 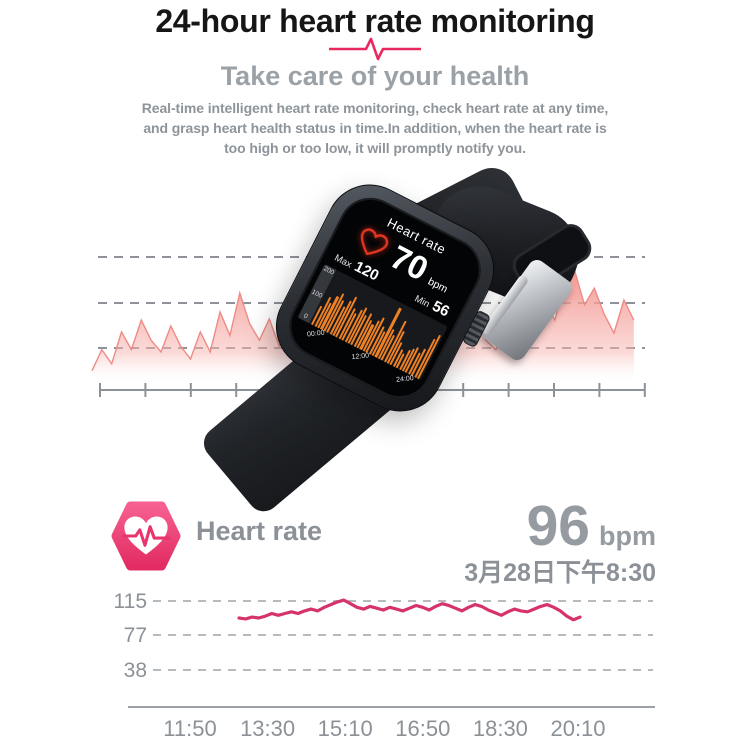 I want to click on svg-text: 77, so click(x=135, y=635).